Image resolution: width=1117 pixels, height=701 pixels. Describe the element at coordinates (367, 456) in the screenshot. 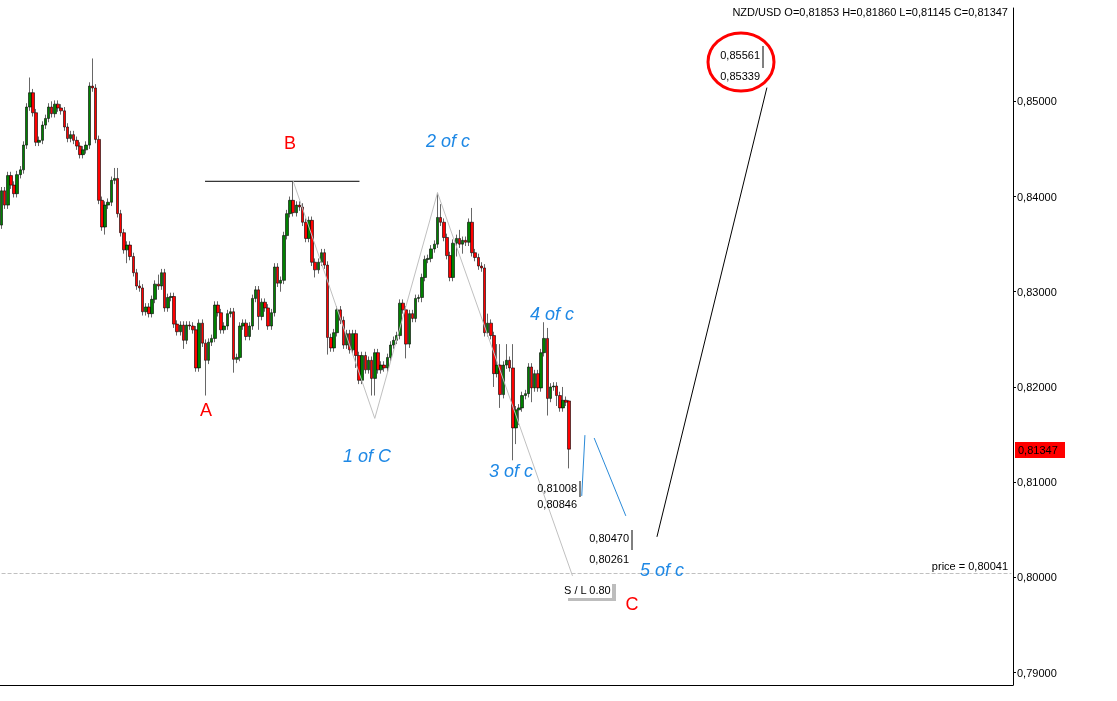

I see `annotation: 1 of C` at that location.